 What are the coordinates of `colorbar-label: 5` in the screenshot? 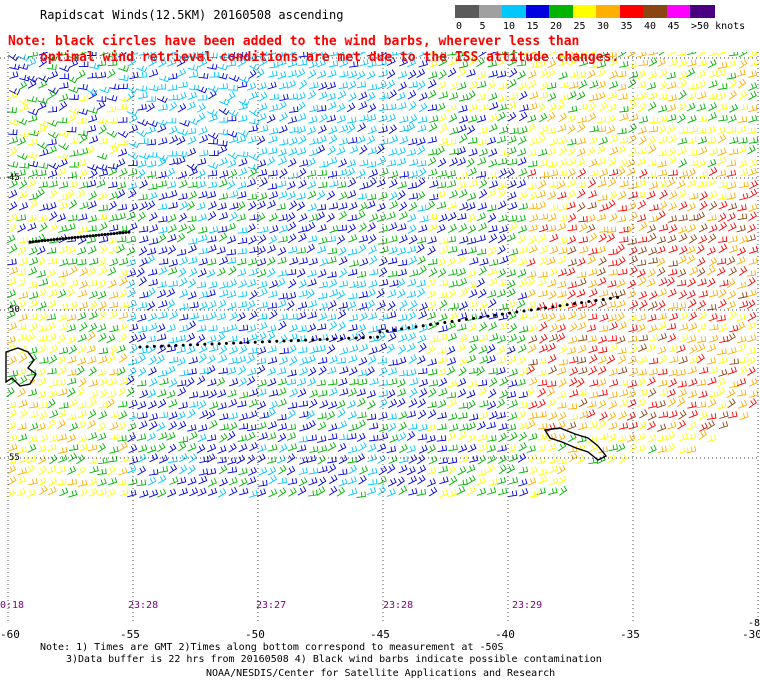 It's located at (482, 26).